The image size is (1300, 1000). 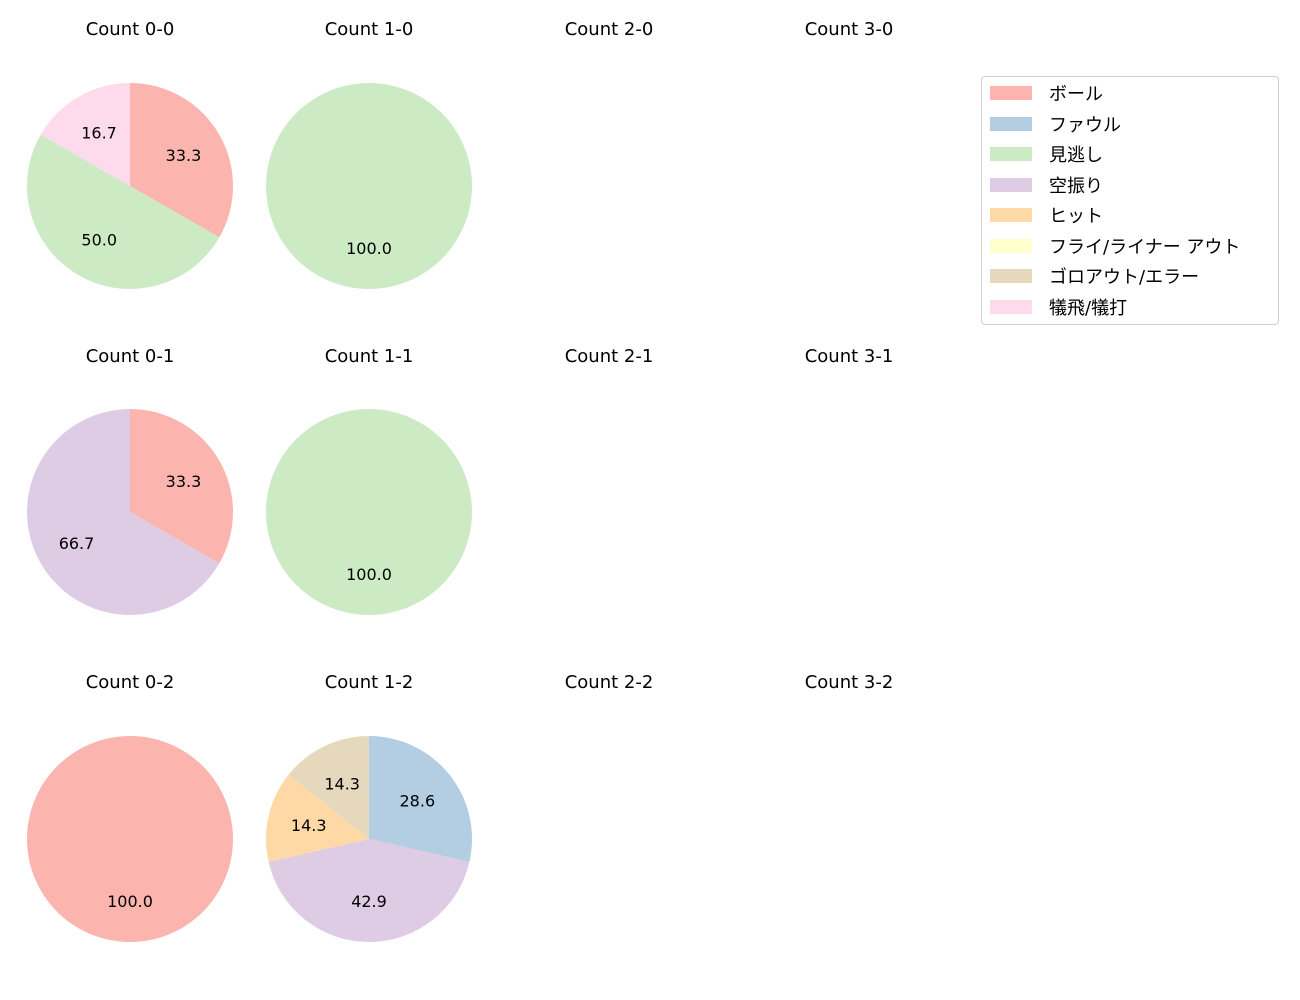 I want to click on subplot-count-3-2: Count 3-2, so click(x=849, y=682).